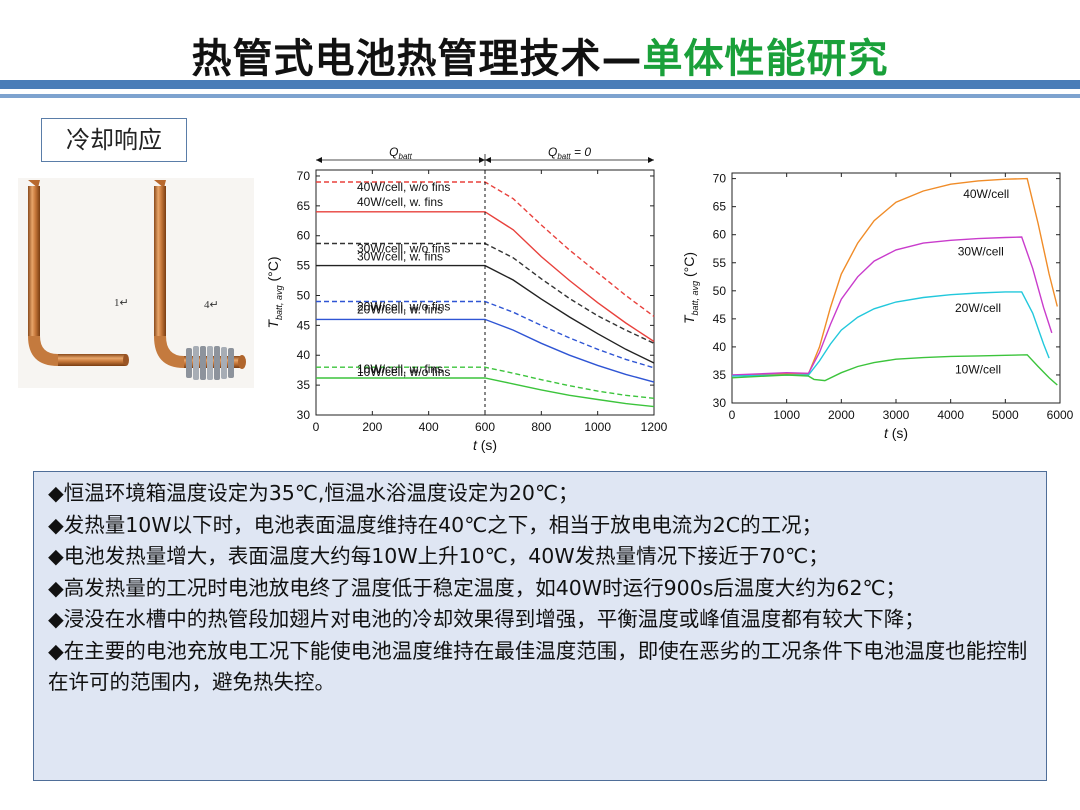 Image resolution: width=1080 pixels, height=810 pixels. Describe the element at coordinates (540, 96) in the screenshot. I see `title-rule-thin` at that location.